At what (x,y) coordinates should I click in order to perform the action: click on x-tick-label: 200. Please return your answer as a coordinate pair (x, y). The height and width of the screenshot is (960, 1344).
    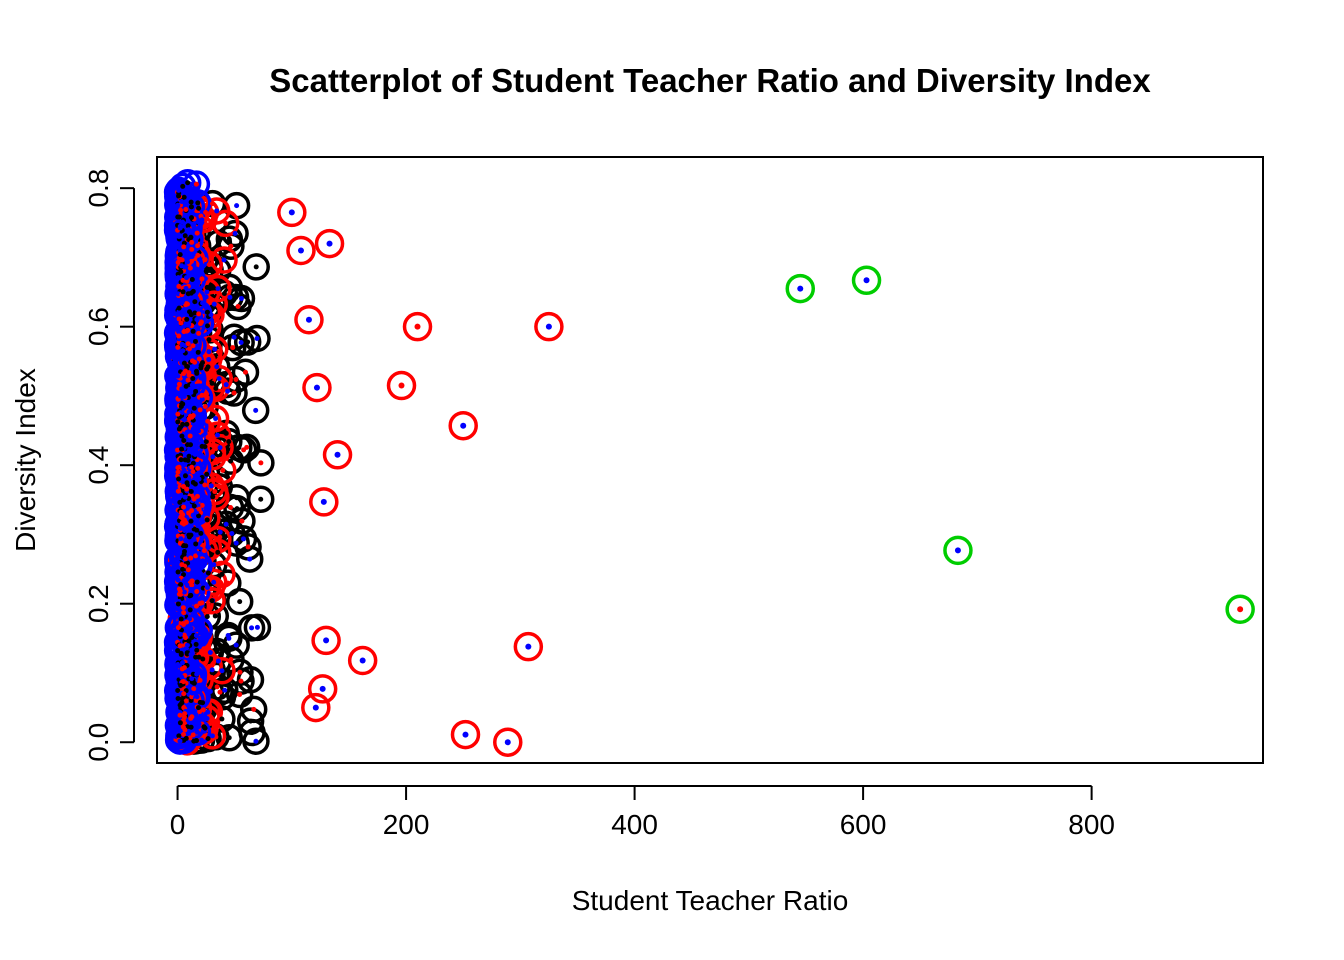
    Looking at the image, I should click on (406, 824).